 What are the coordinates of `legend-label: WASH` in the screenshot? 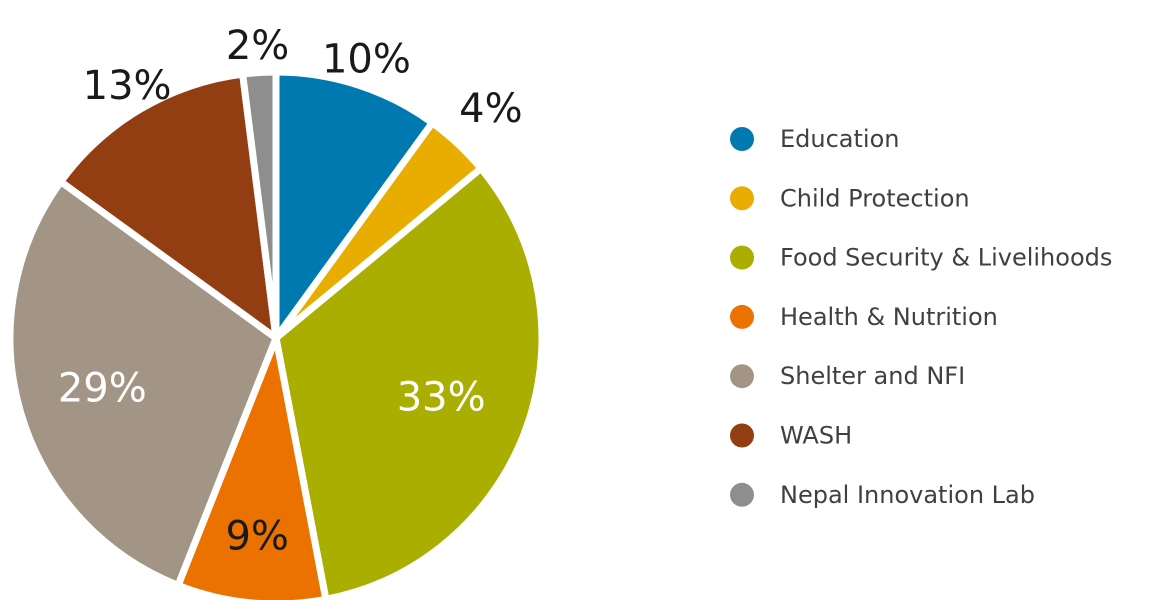 It's located at (816, 436).